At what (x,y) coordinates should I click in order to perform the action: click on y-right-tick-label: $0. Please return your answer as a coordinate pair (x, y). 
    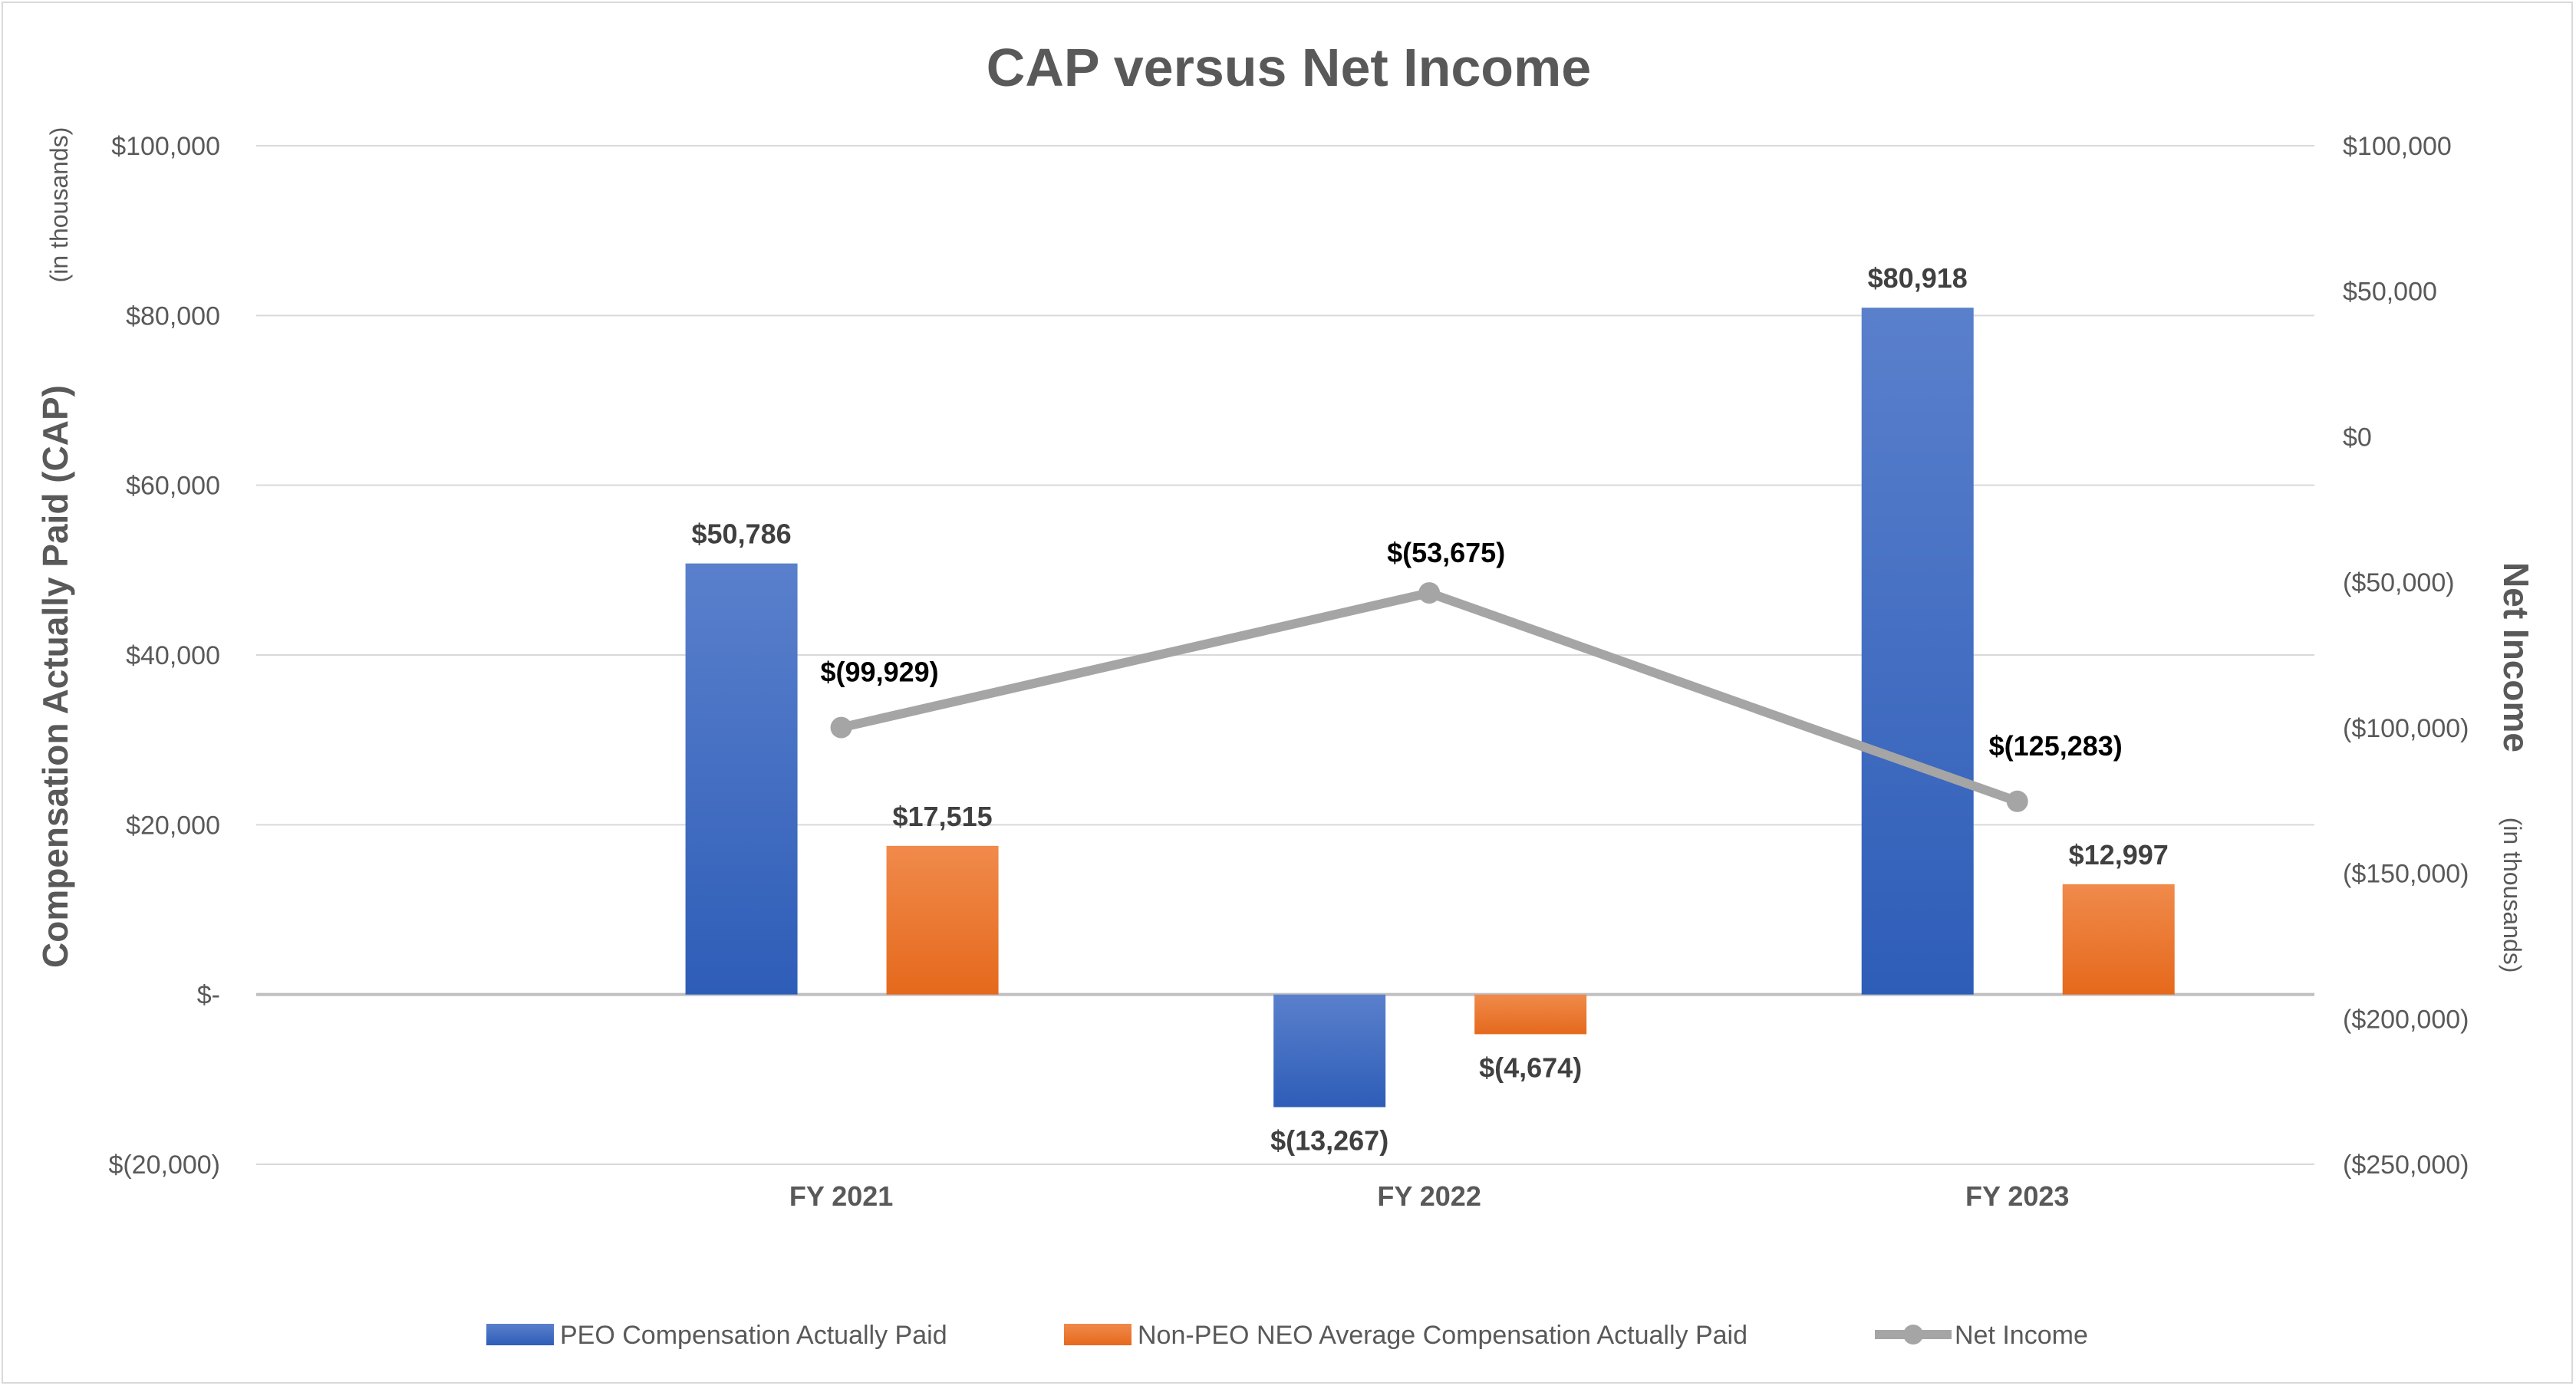
    Looking at the image, I should click on (2357, 437).